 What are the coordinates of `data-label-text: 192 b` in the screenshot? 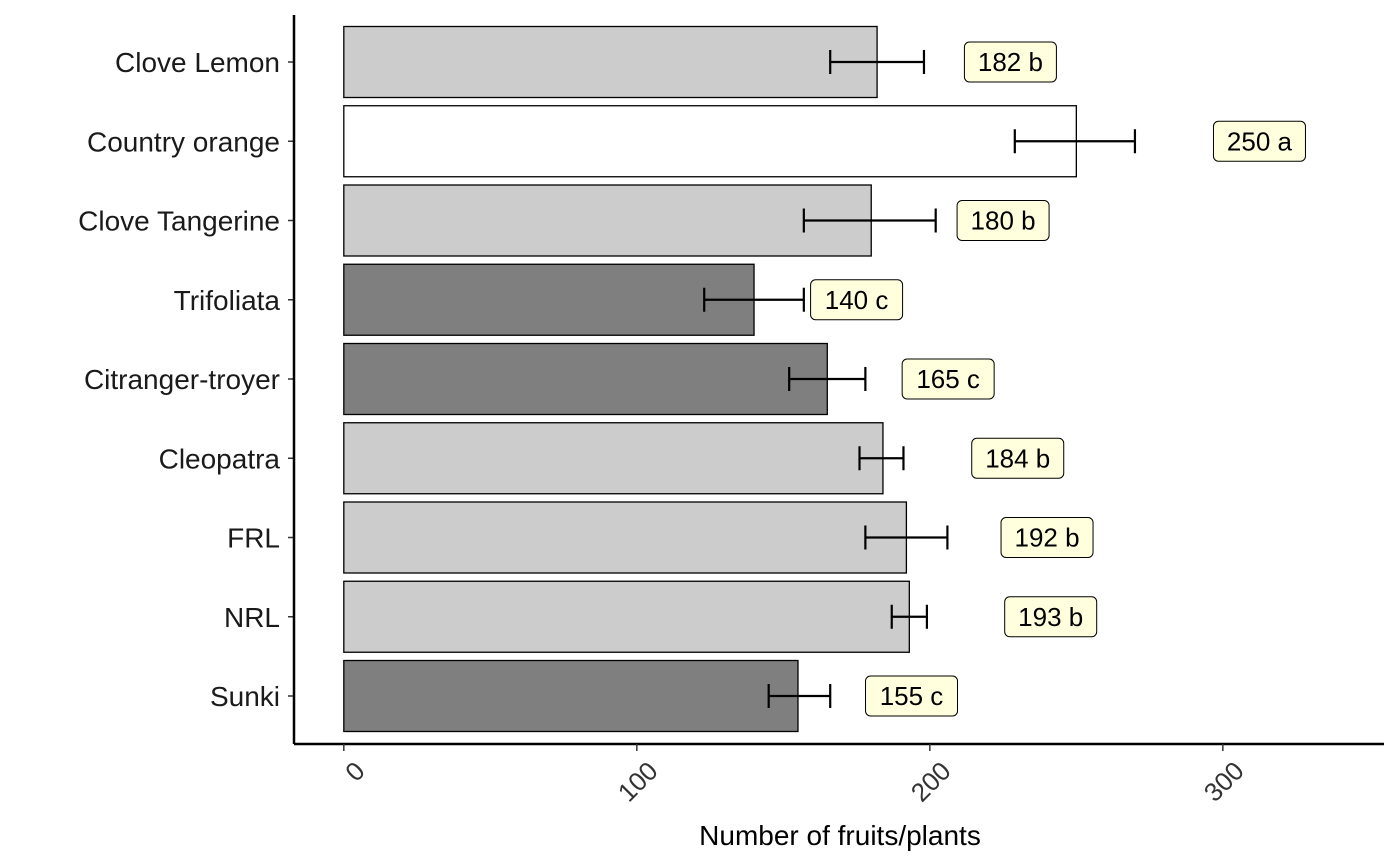 It's located at (1046, 538).